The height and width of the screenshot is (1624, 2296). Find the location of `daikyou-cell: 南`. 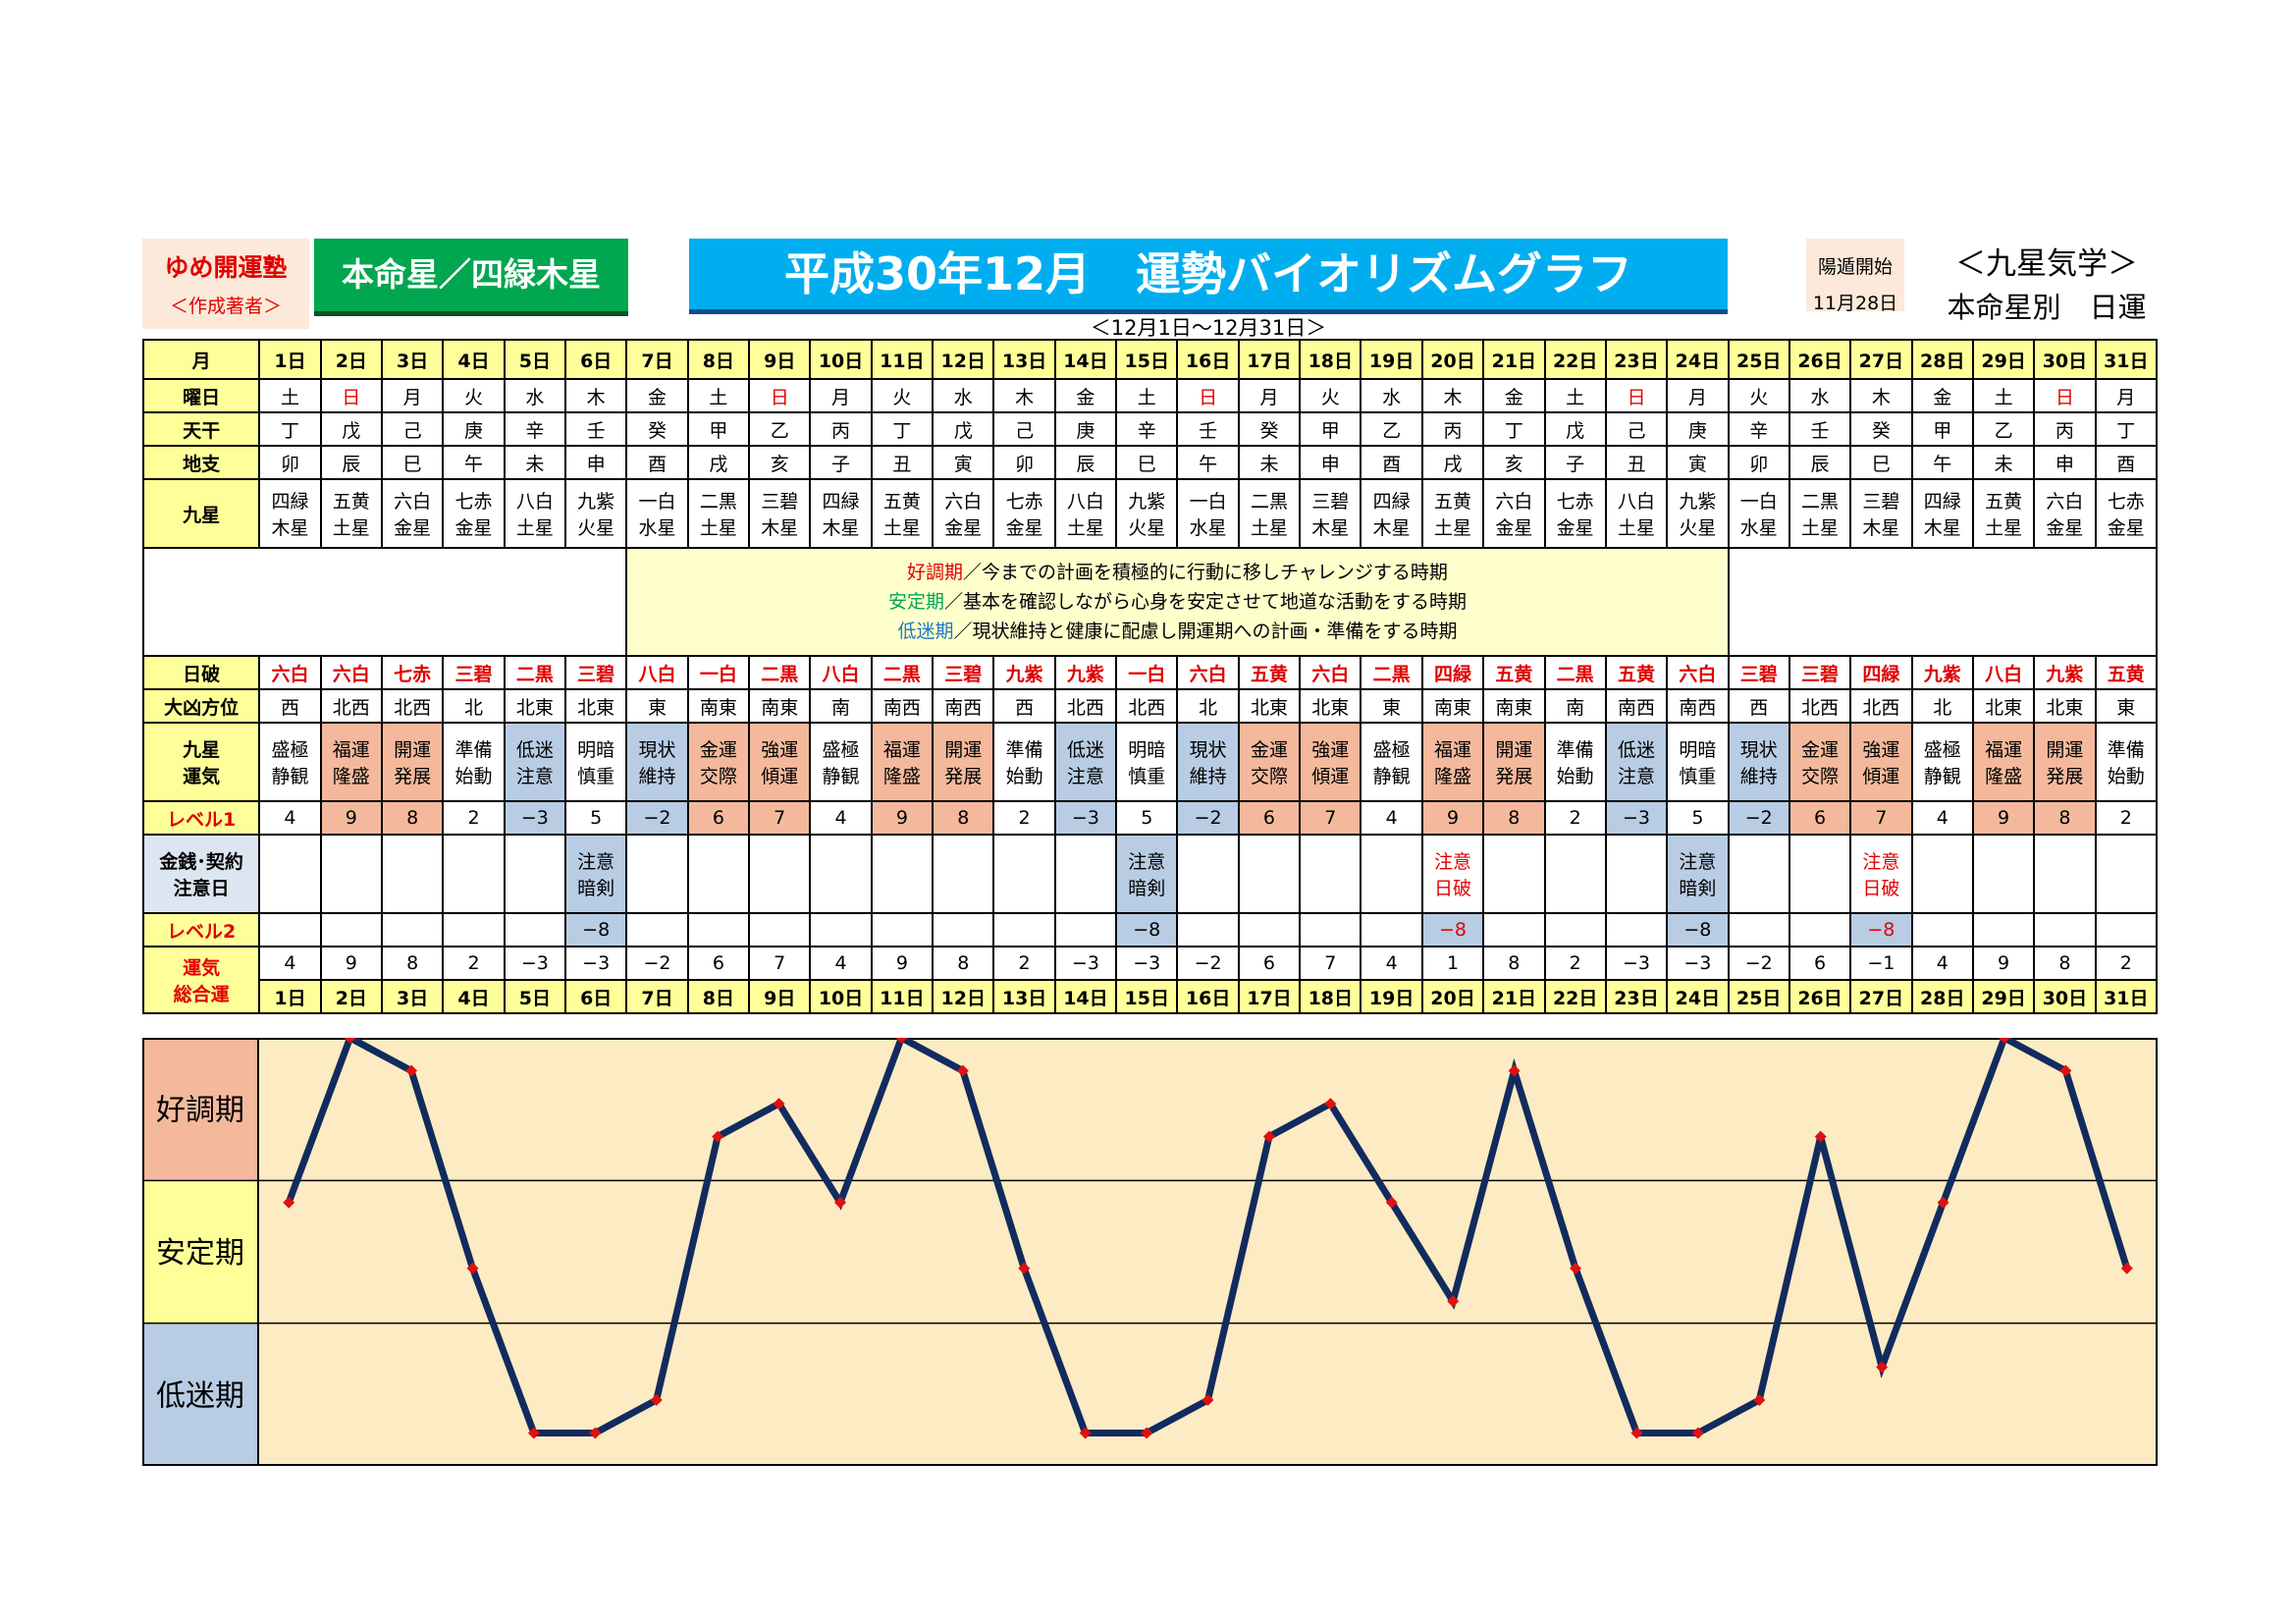

daikyou-cell: 南 is located at coordinates (841, 706).